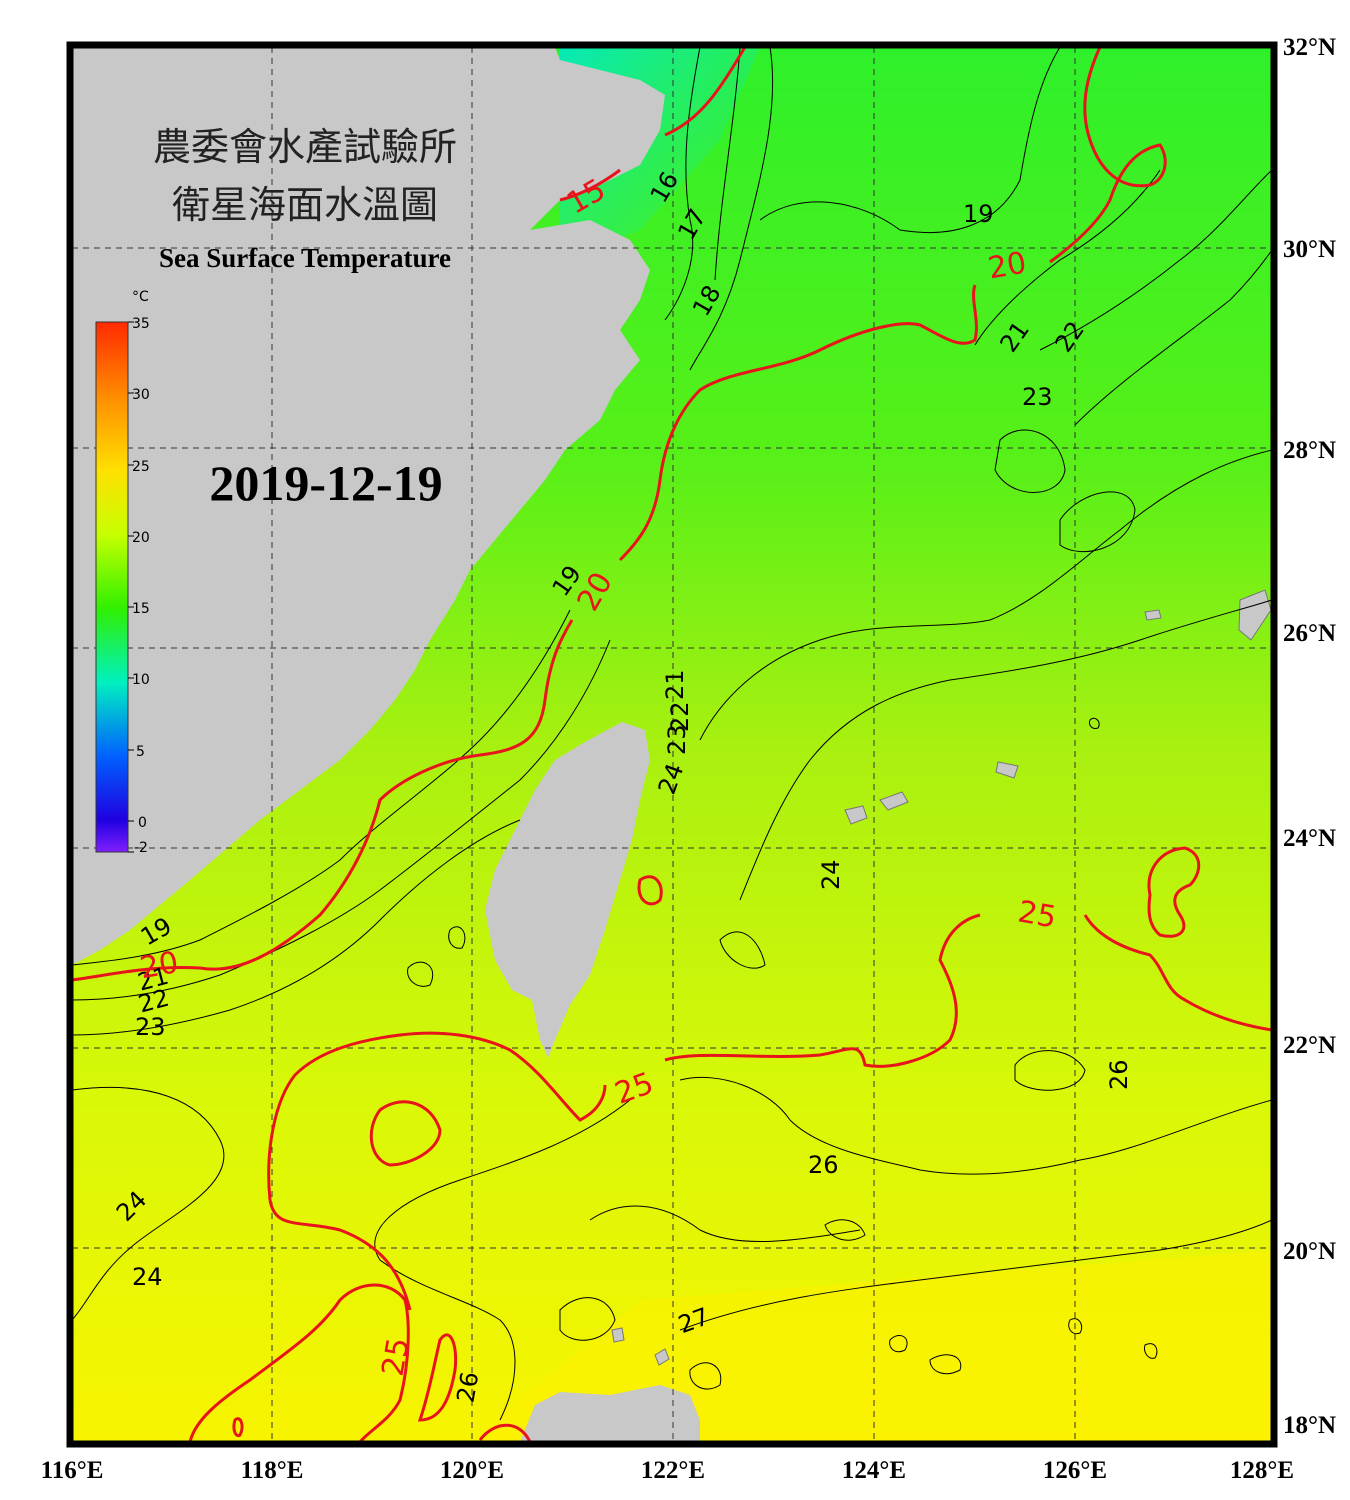  I want to click on latitude-labels: 32°N 30°N 28°N 26°N 24°N 22°N 20°N 18°N, so click(1309, 736).